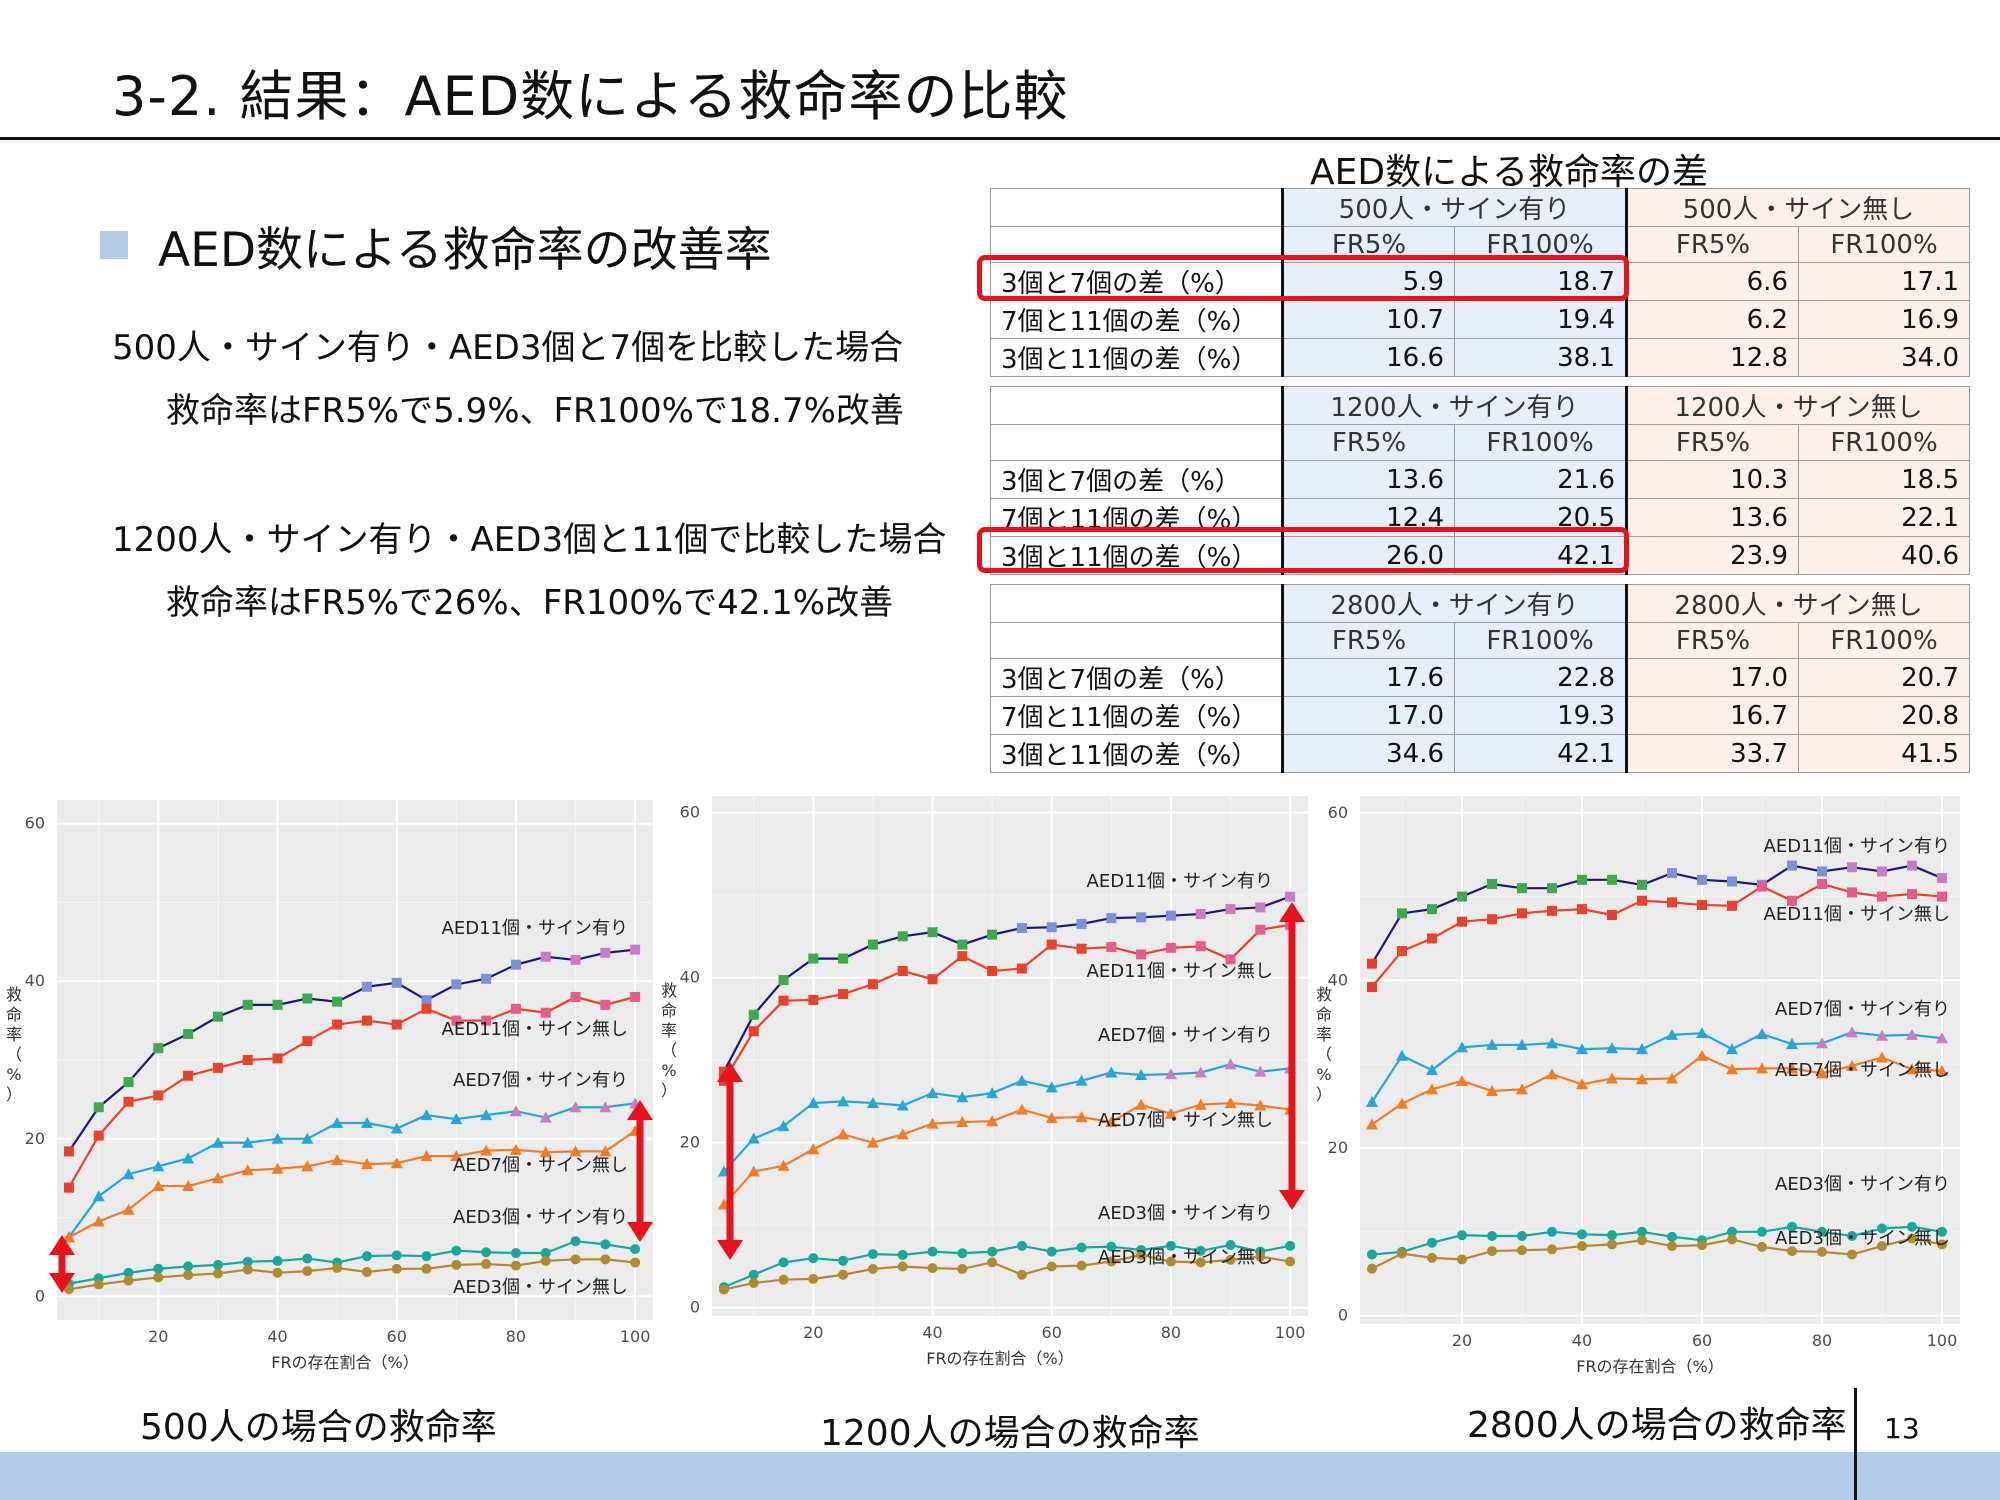  I want to click on table-row: 7個と11個の差（%） 10.7 19.4 6.2 16.9, so click(1480, 319).